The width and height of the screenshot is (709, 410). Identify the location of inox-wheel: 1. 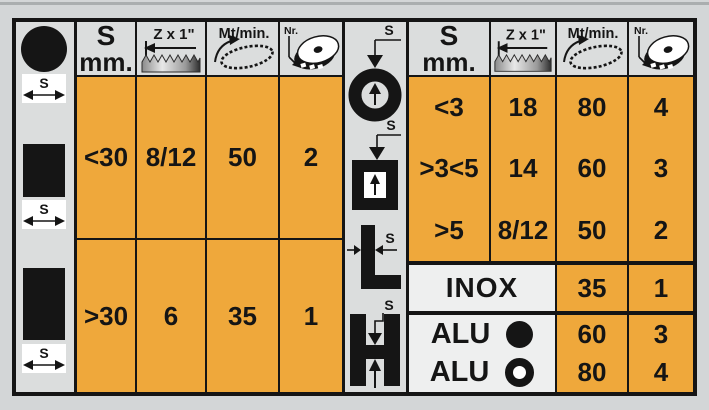
(660, 286).